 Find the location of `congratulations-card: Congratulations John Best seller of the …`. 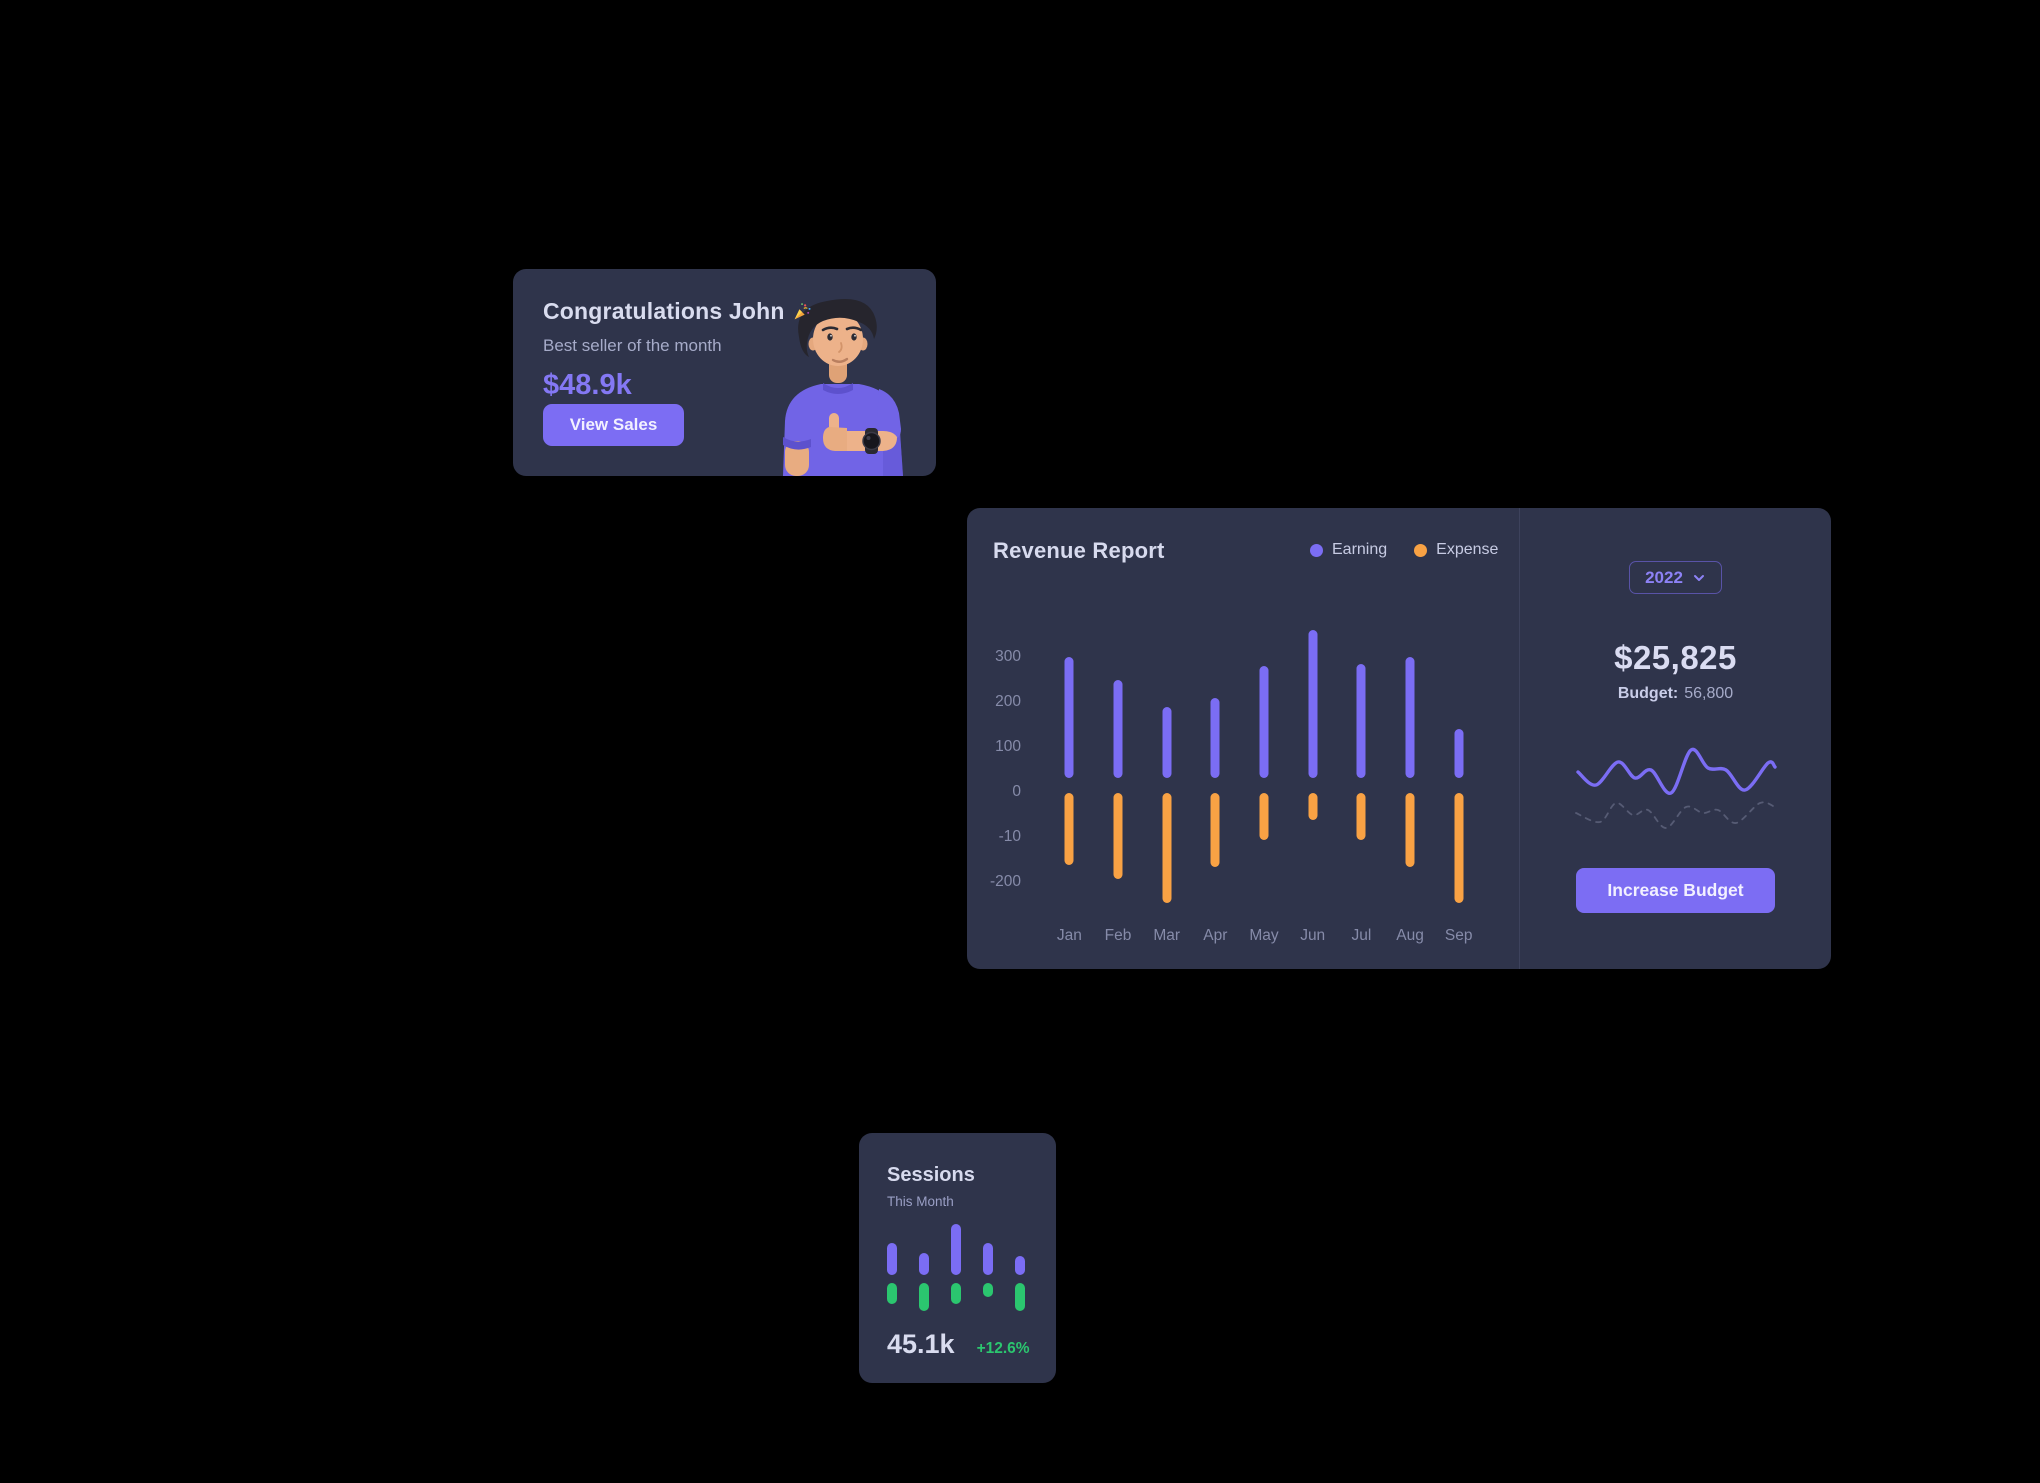

congratulations-card: Congratulations John Best seller of the … is located at coordinates (724, 372).